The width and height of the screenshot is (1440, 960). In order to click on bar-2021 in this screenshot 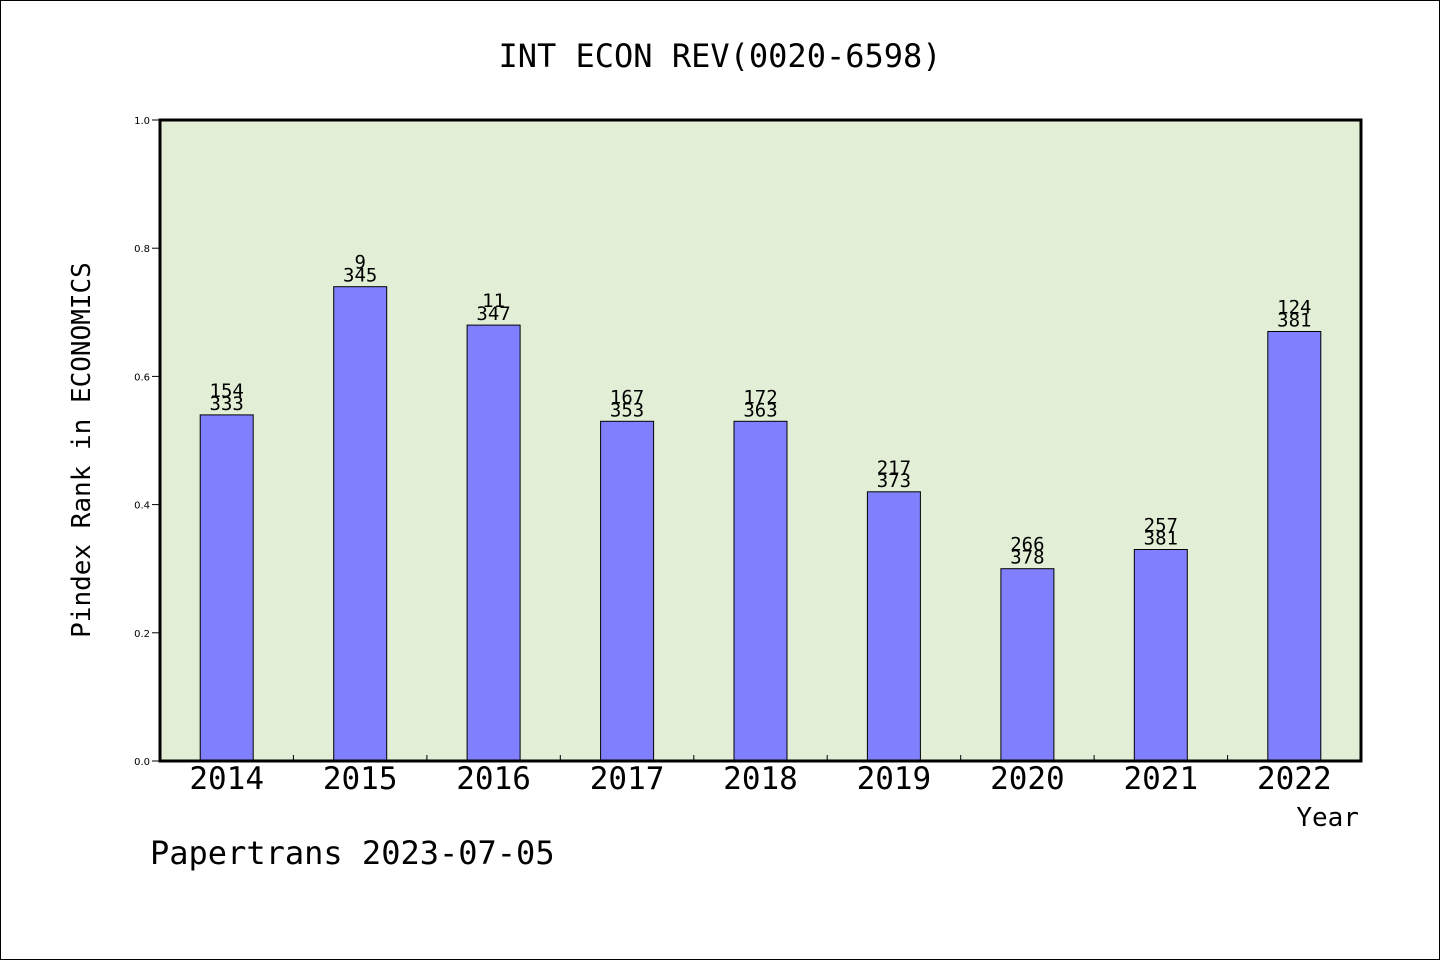, I will do `click(1160, 655)`.